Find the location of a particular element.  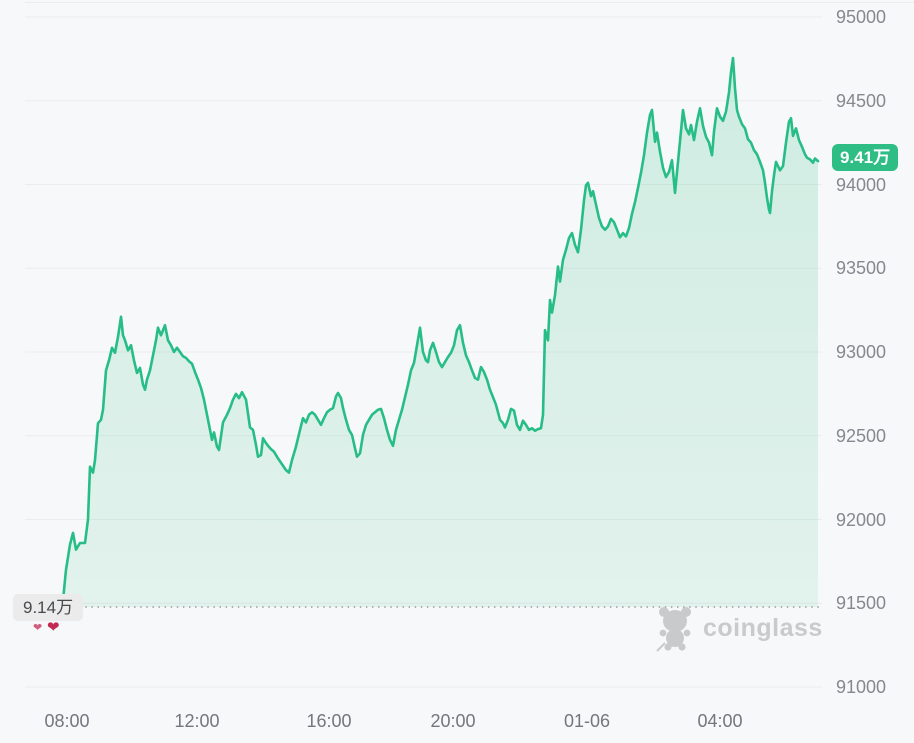

x-axis-label: 20:00 is located at coordinates (453, 721).